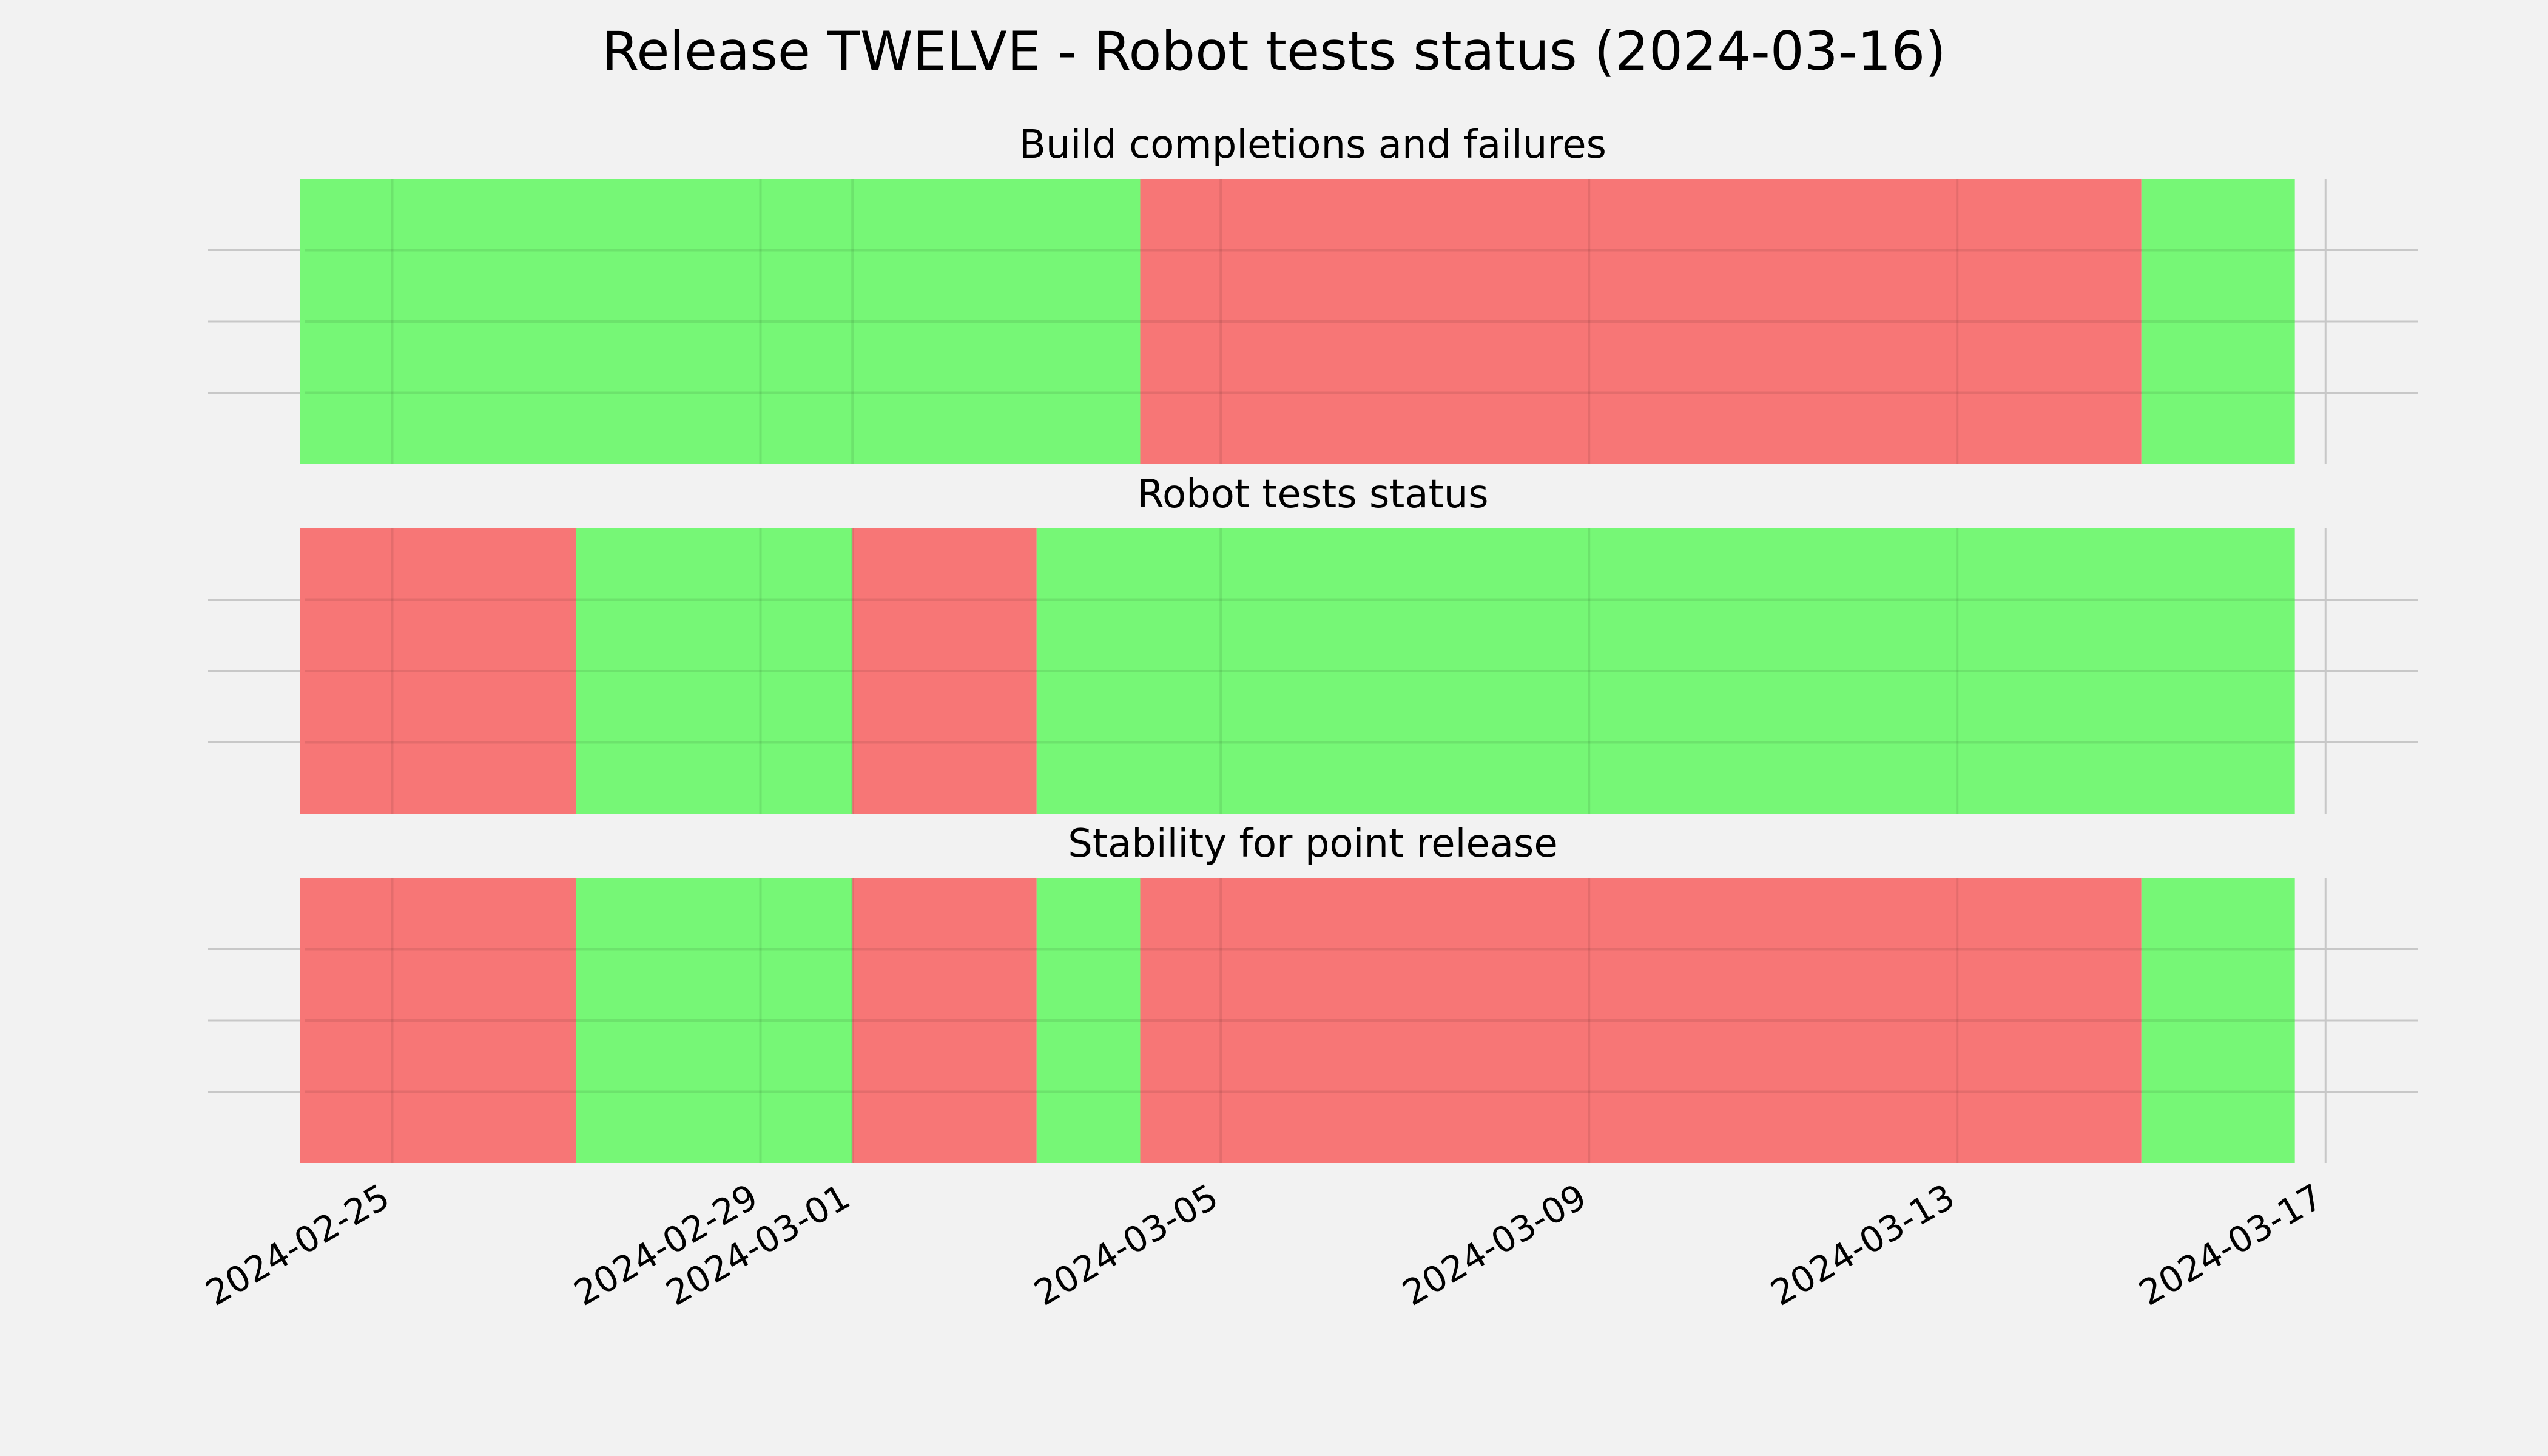 The width and height of the screenshot is (2548, 1456). What do you see at coordinates (1862, 1244) in the screenshot?
I see `x-tick-label: 2024-03-13` at bounding box center [1862, 1244].